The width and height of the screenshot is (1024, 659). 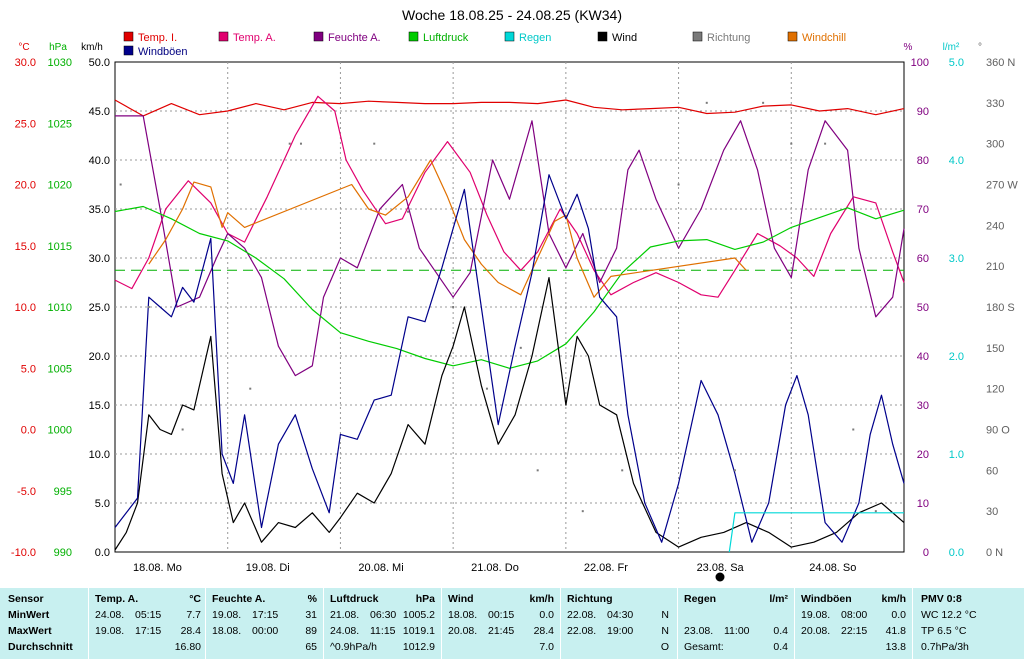 I want to click on tick-label-wind: 50.0, so click(x=99, y=63).